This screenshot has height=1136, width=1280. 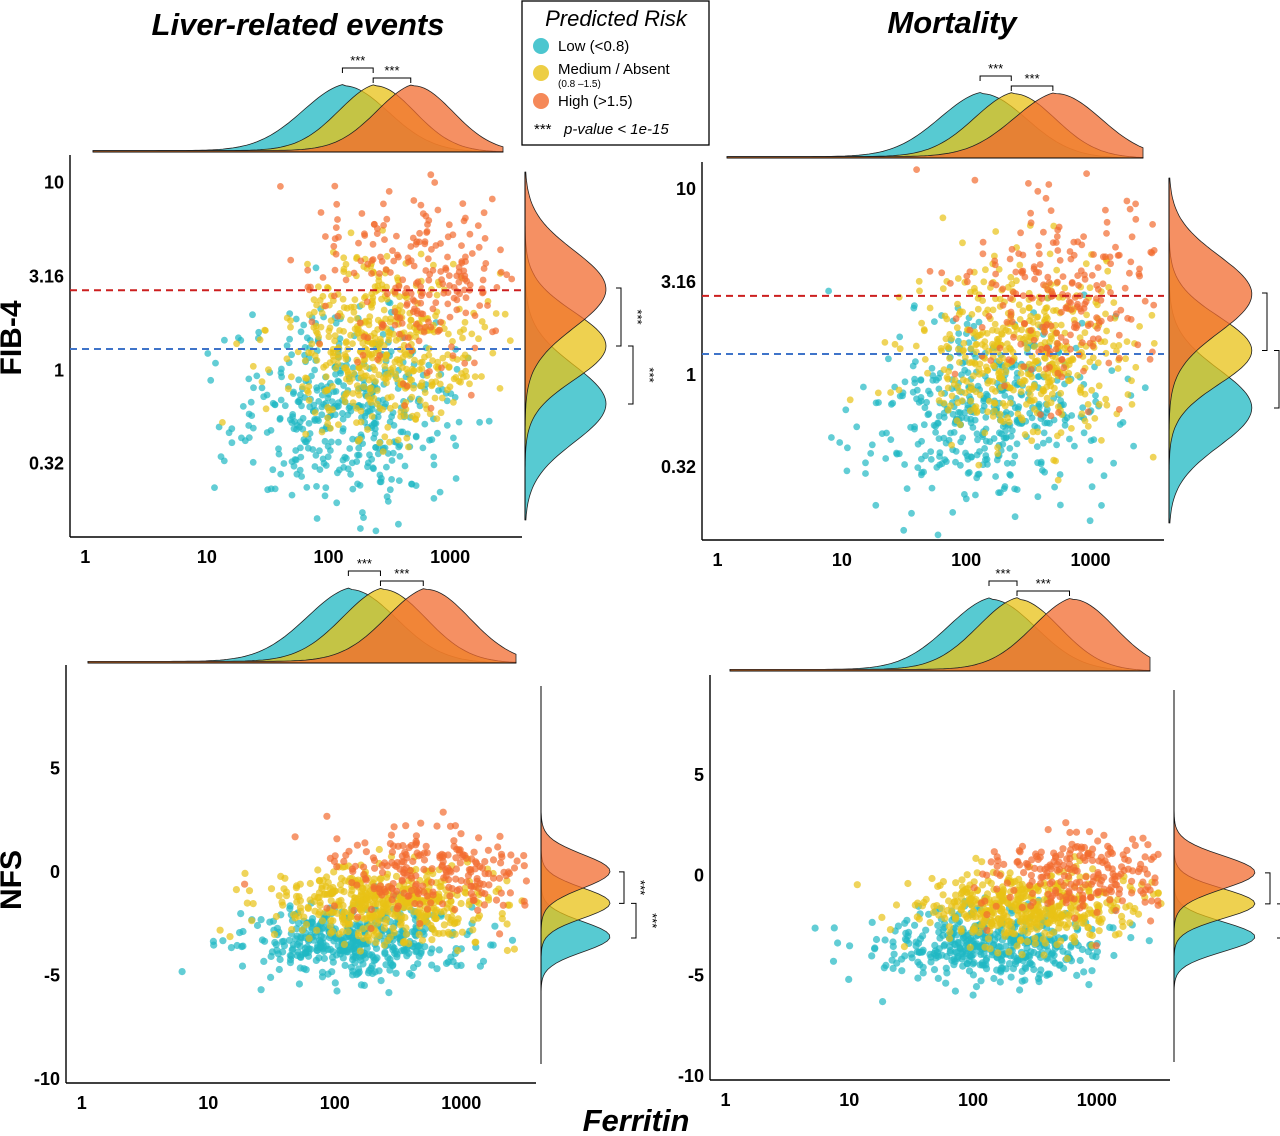 I want to click on x-tick-label: 1, so click(x=82, y=1103).